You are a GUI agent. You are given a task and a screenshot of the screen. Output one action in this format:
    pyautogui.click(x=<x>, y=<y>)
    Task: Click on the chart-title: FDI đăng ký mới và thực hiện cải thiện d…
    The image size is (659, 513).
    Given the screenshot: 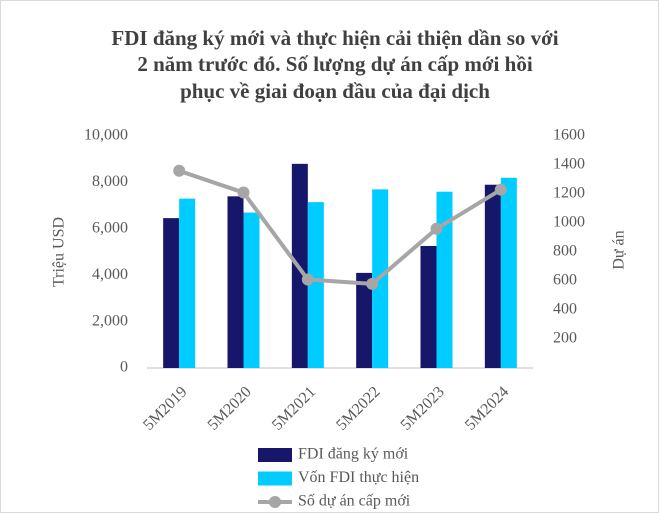 What is the action you would take?
    pyautogui.click(x=334, y=38)
    